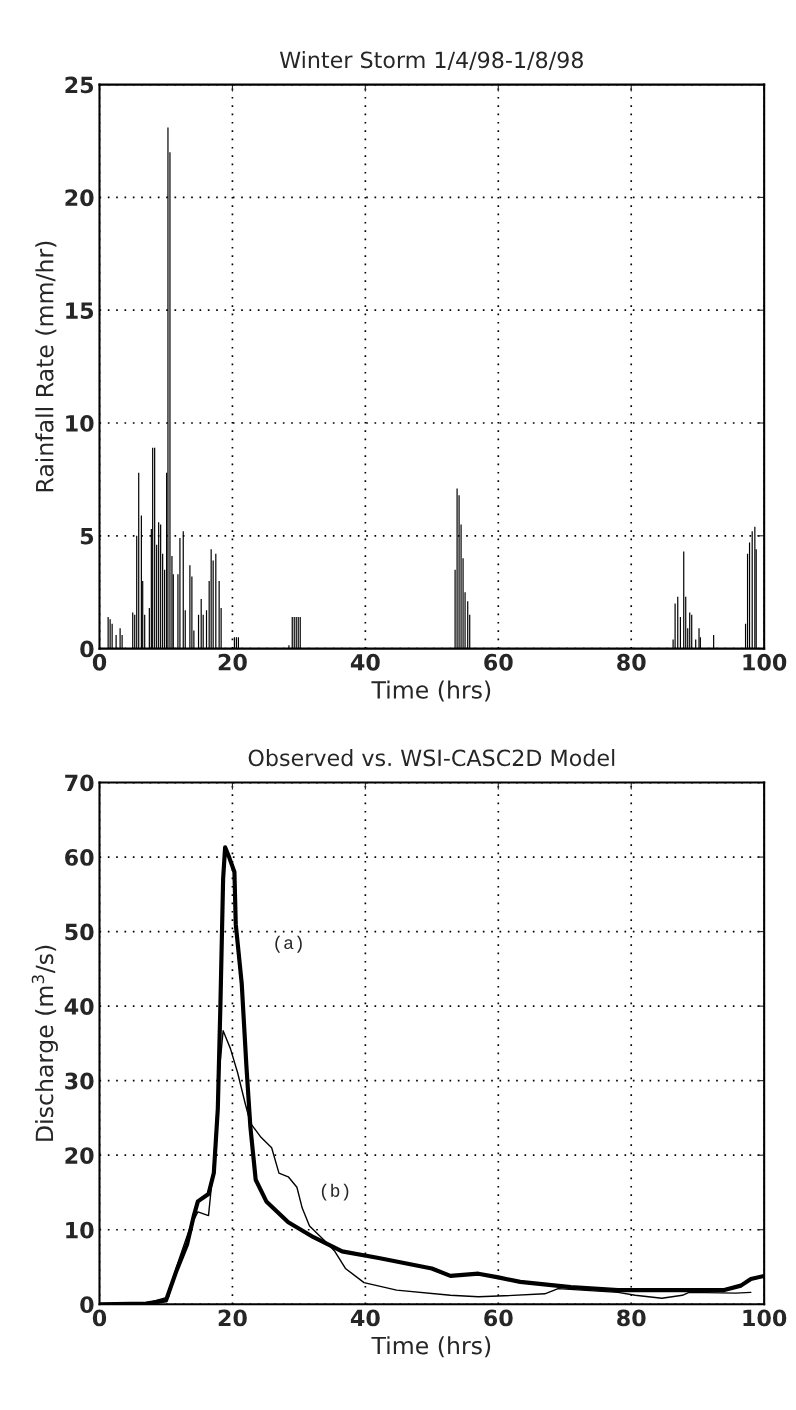  I want to click on chart-title: Winter Storm 1/4/98-1/8/98, so click(431, 60).